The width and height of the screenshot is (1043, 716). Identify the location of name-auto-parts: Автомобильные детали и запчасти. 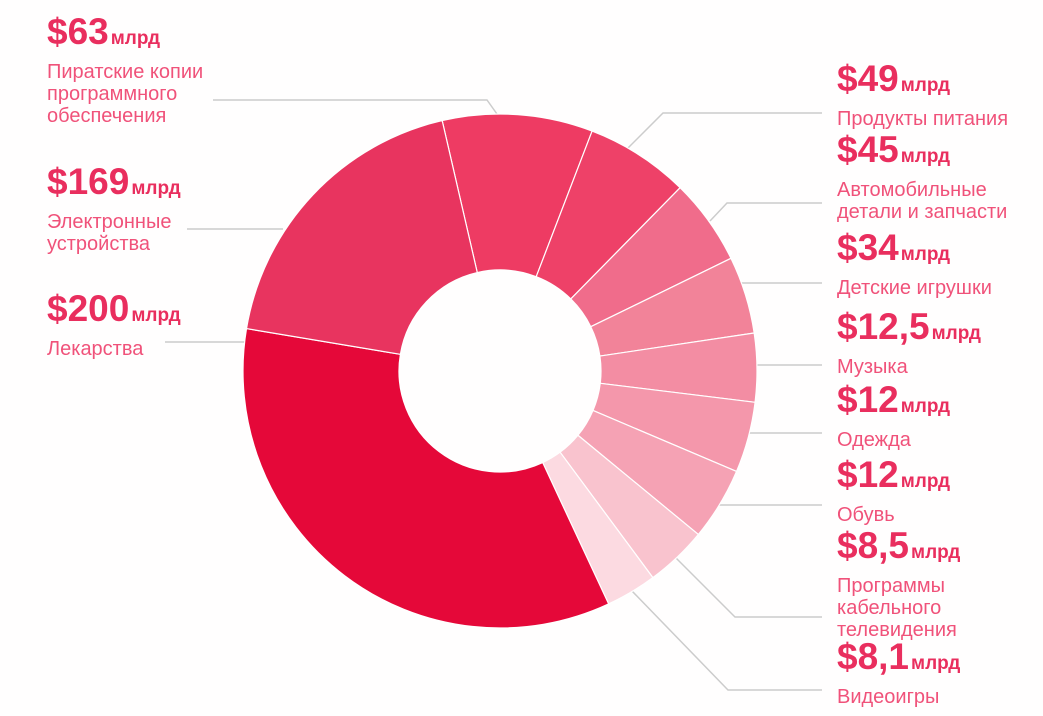
(922, 201).